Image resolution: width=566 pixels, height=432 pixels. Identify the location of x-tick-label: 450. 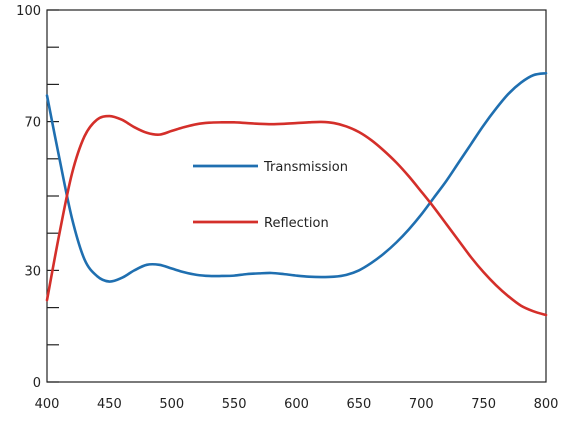
(109, 404).